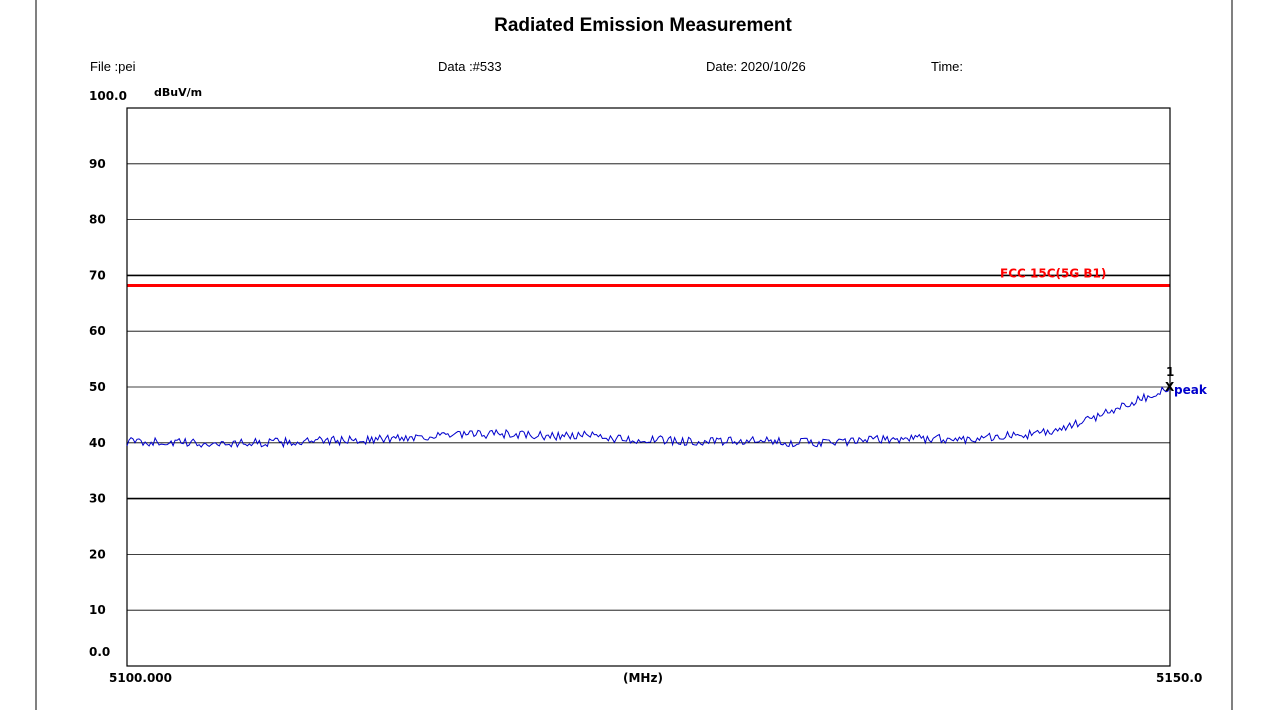  What do you see at coordinates (97, 443) in the screenshot?
I see `y-tick-label: 40` at bounding box center [97, 443].